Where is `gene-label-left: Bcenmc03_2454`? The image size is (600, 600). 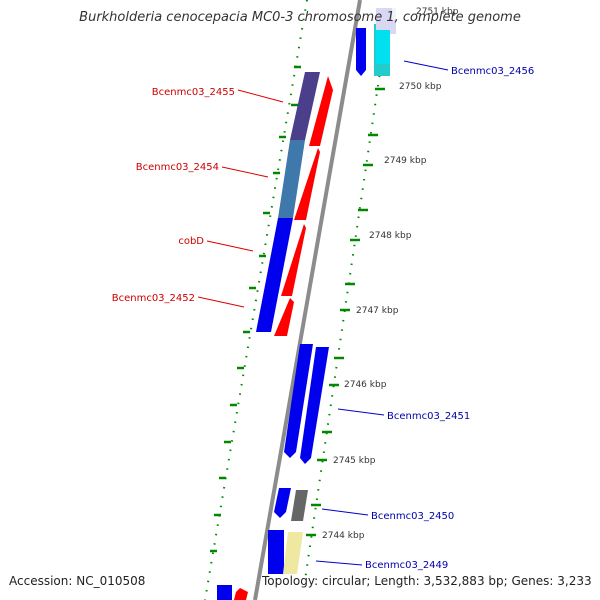
gene-label-left: Bcenmc03_2454 is located at coordinates (177, 167).